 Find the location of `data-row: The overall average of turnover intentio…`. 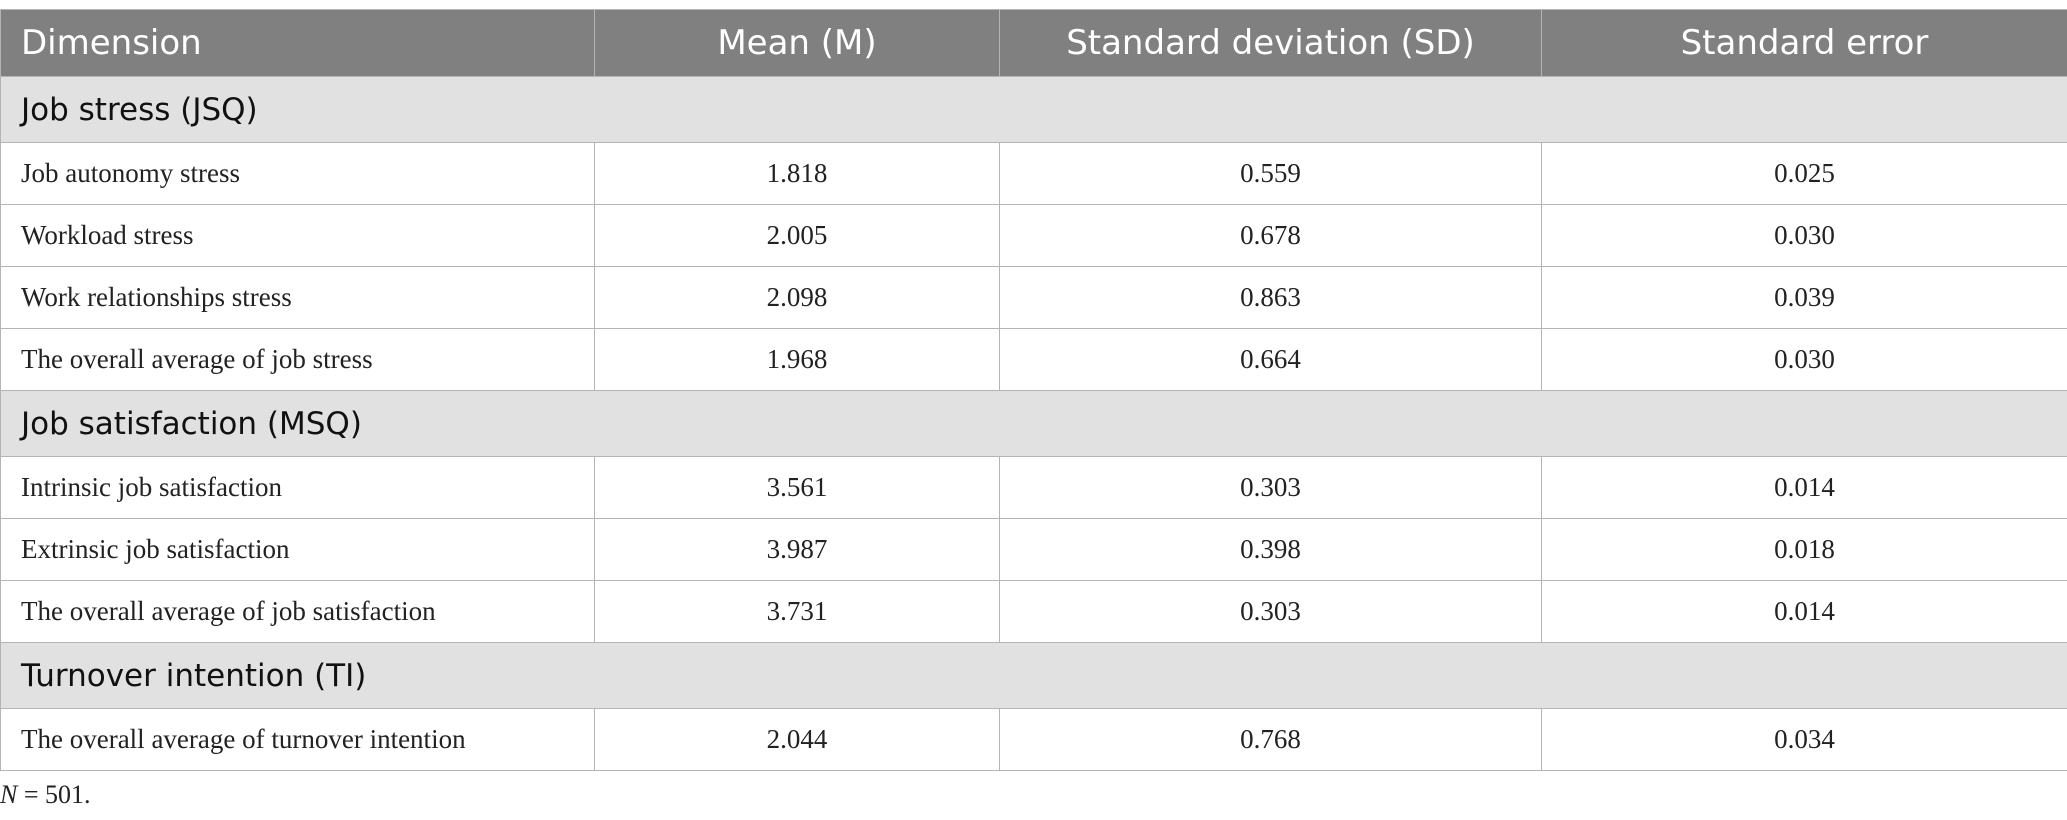

data-row: The overall average of turnover intentio… is located at coordinates (1033, 739).